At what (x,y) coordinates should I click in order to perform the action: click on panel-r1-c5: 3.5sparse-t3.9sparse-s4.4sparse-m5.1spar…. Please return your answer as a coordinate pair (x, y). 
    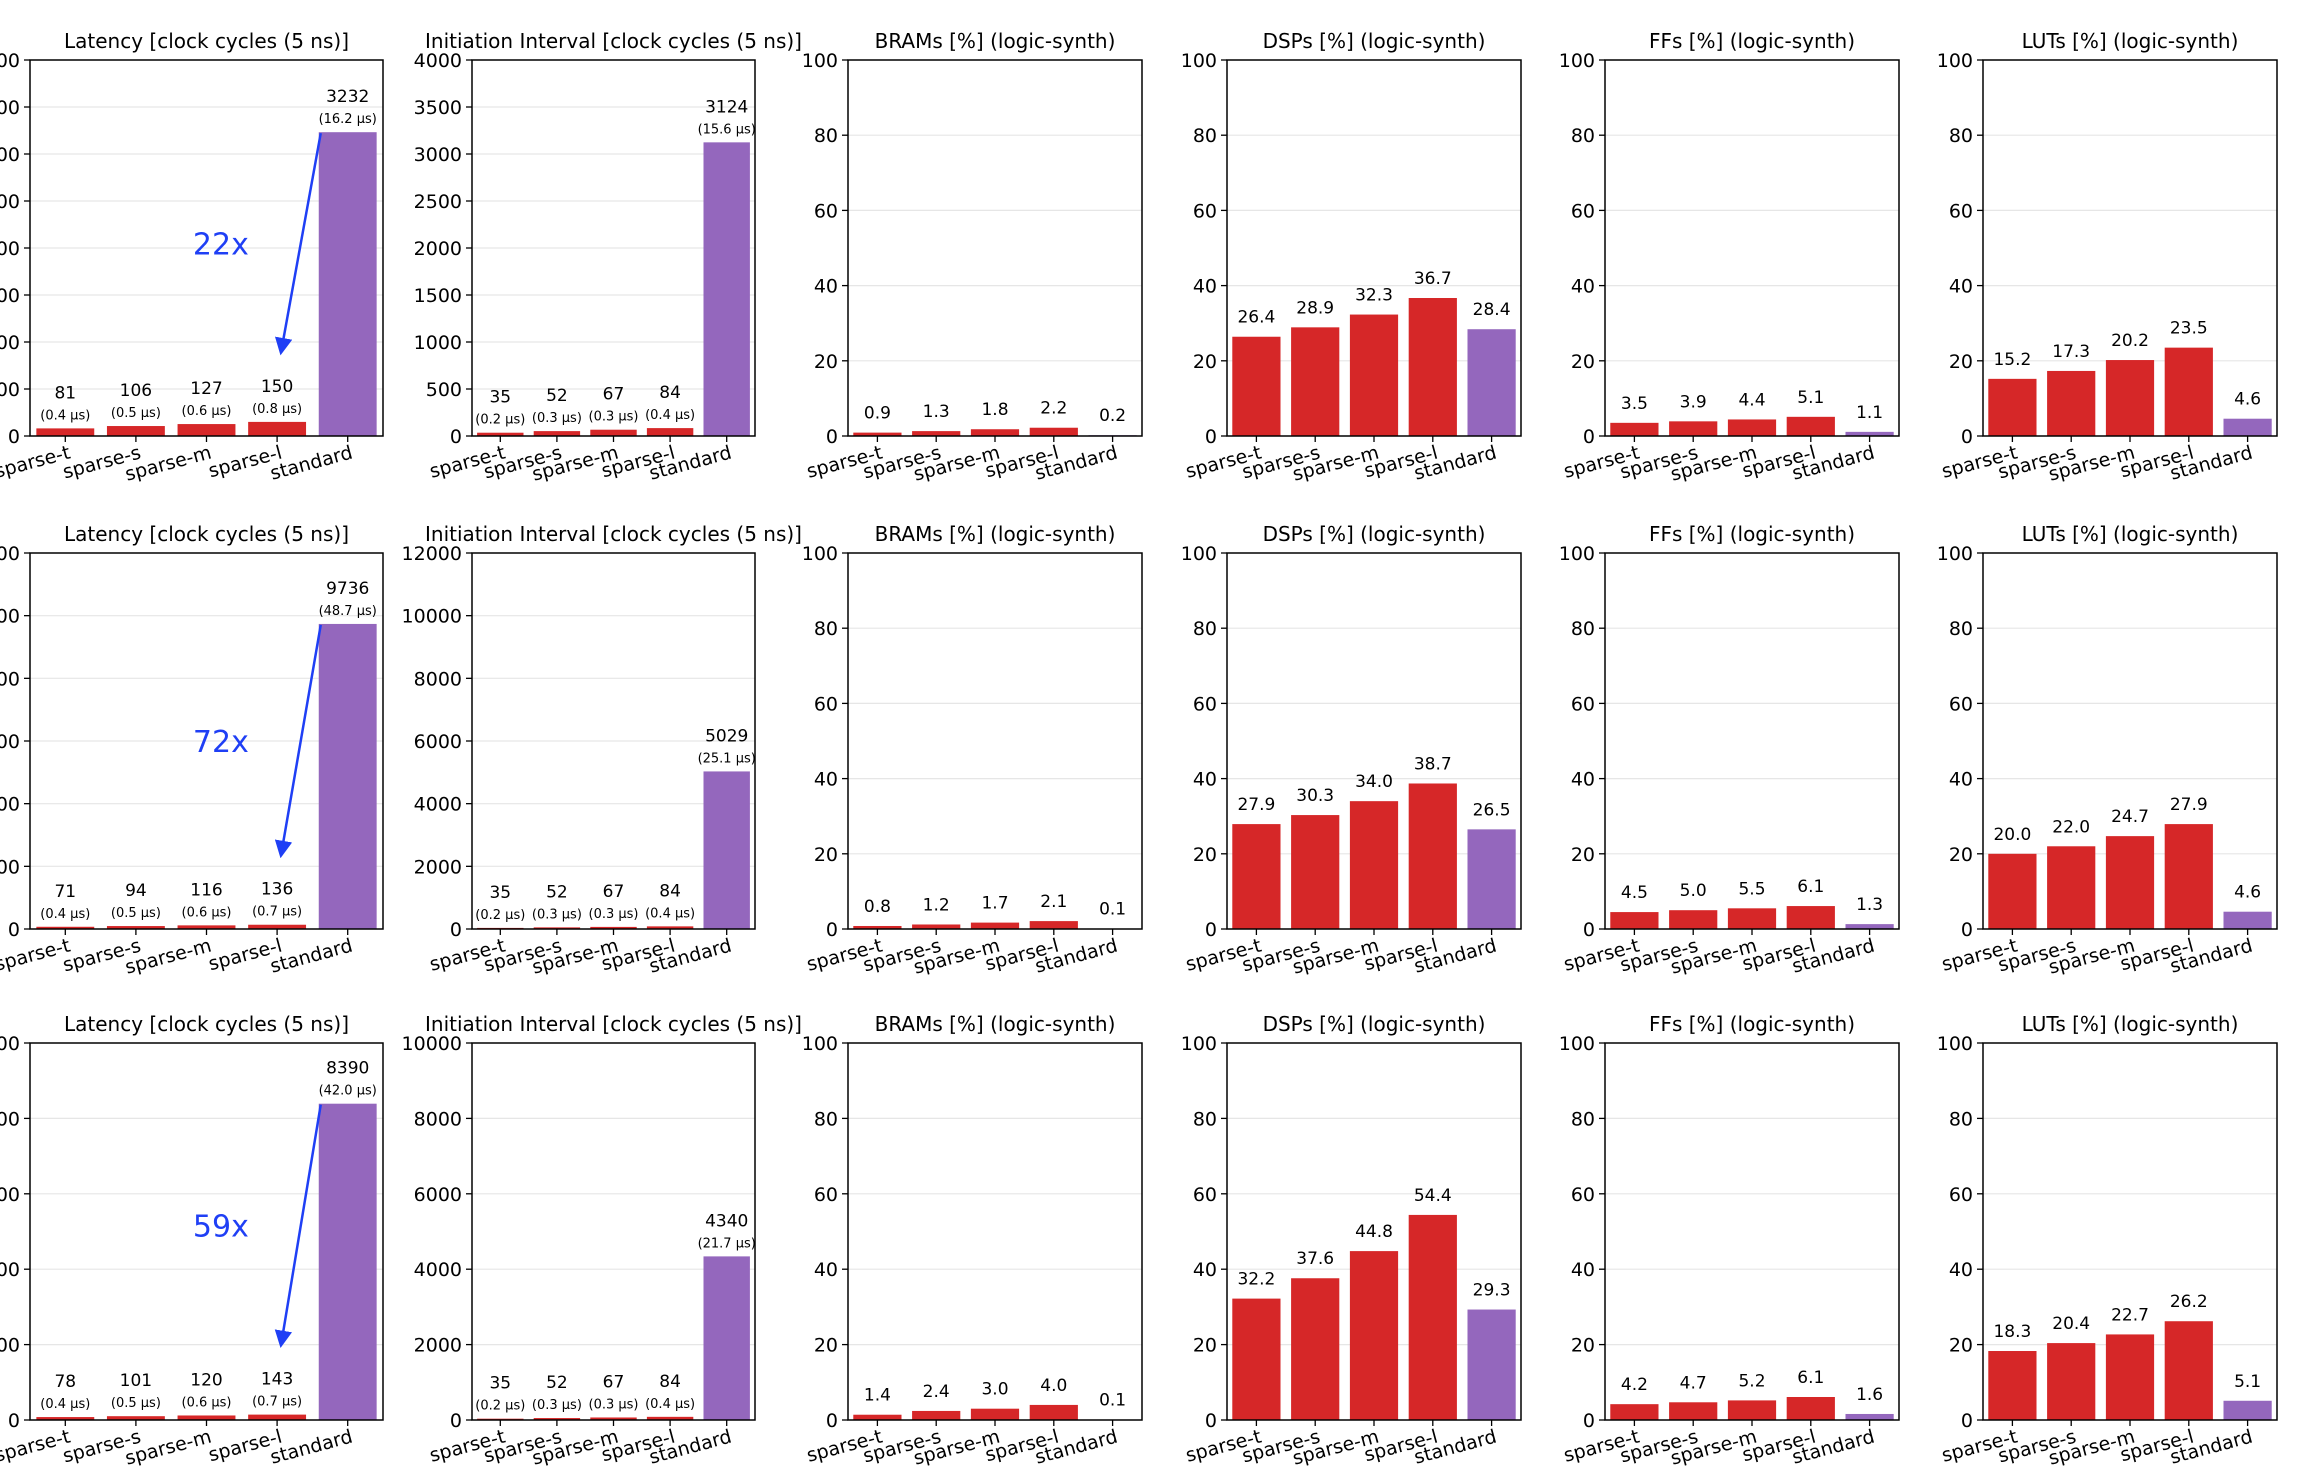
    Looking at the image, I should click on (1729, 257).